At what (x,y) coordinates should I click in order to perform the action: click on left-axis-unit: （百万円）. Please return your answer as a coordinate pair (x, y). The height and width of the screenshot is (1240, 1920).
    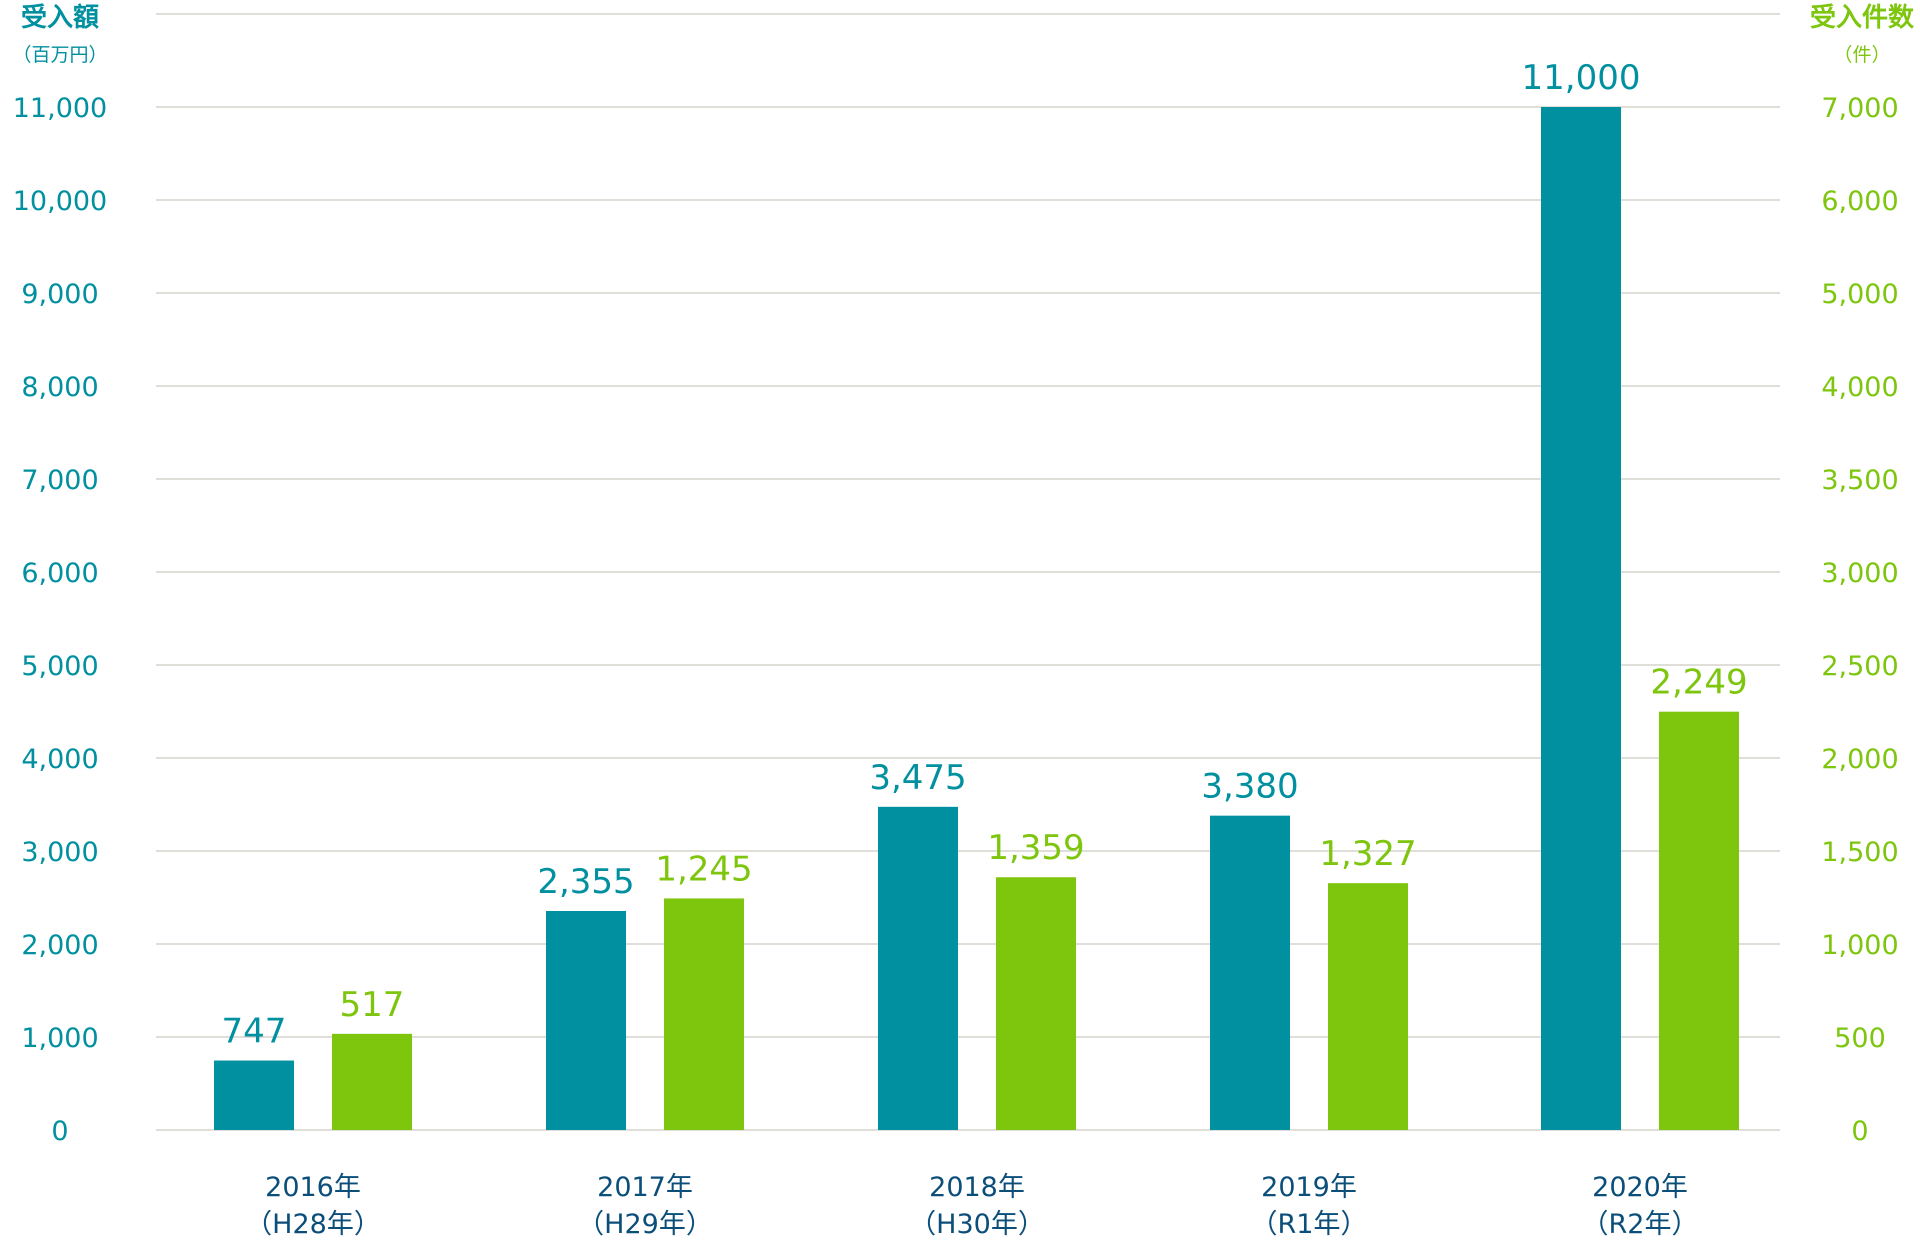
    Looking at the image, I should click on (59, 55).